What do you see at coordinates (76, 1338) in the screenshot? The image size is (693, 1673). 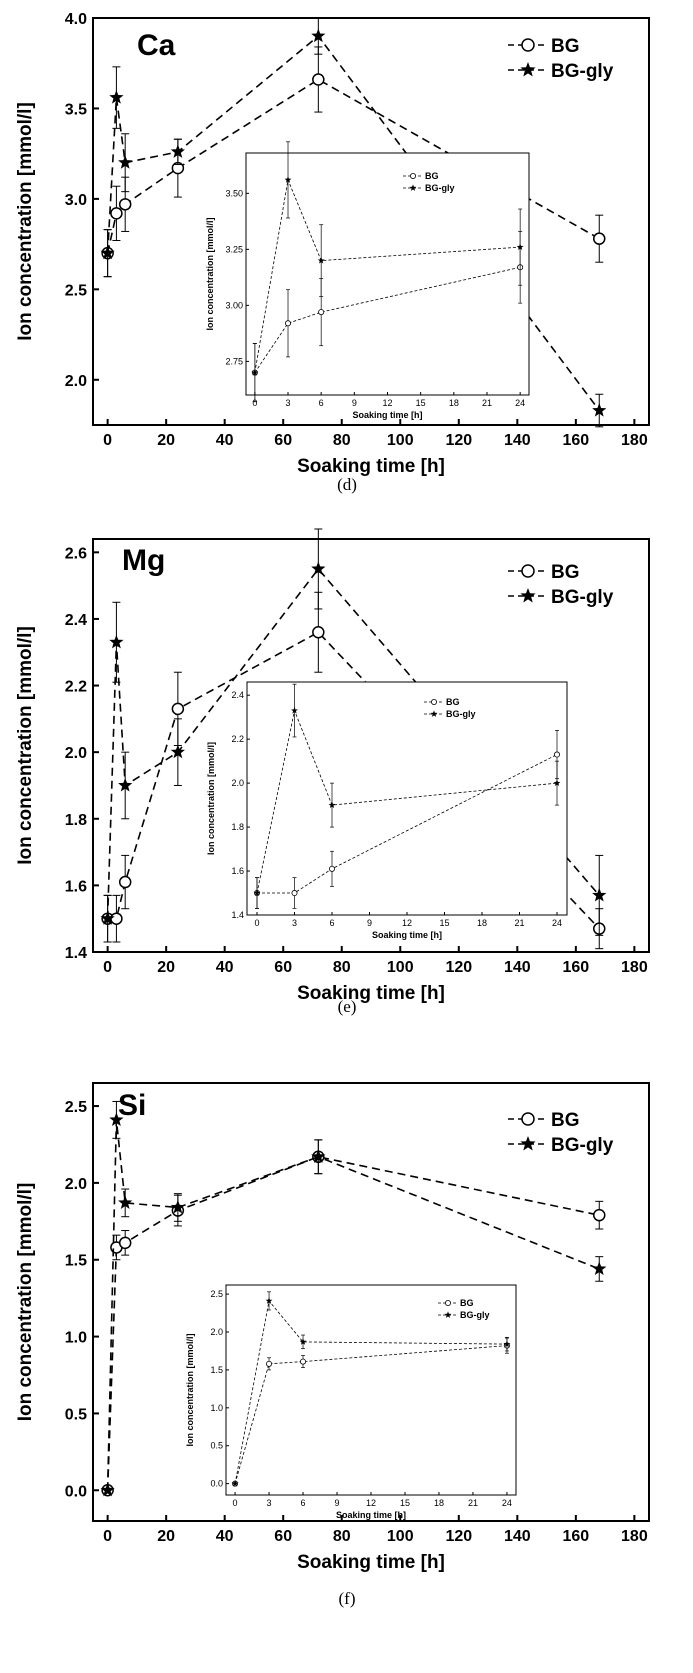 I see `y-tick-label: 1.0` at bounding box center [76, 1338].